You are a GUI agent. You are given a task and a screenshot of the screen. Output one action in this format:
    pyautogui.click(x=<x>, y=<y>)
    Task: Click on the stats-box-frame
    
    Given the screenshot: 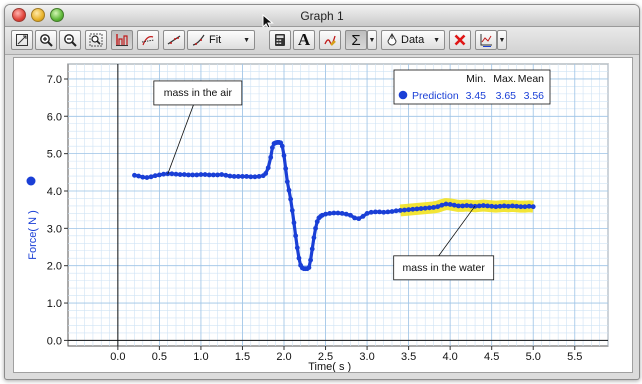 What is the action you would take?
    pyautogui.click(x=472, y=87)
    